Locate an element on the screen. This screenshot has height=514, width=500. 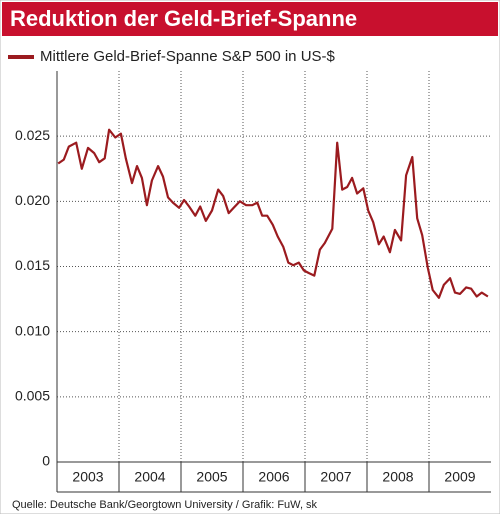
x-tick-label: 2006 is located at coordinates (273, 477).